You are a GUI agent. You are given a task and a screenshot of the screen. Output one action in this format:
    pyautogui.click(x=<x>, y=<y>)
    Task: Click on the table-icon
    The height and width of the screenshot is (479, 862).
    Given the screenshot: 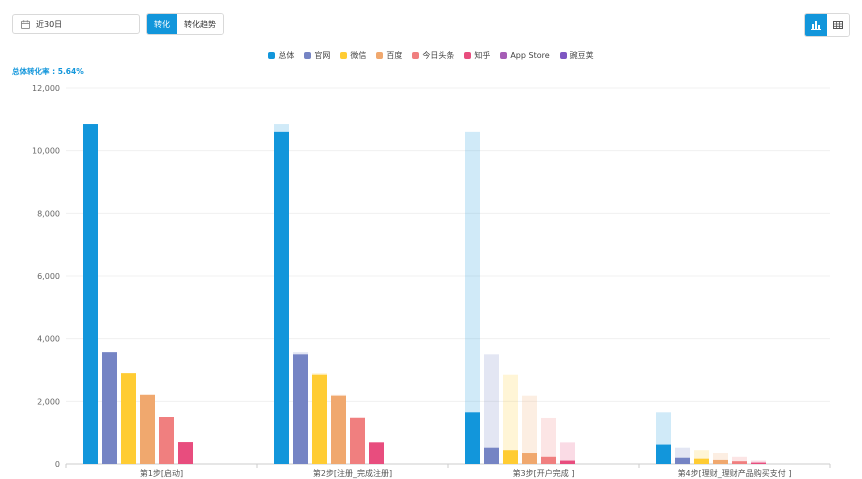 What is the action you would take?
    pyautogui.click(x=838, y=25)
    